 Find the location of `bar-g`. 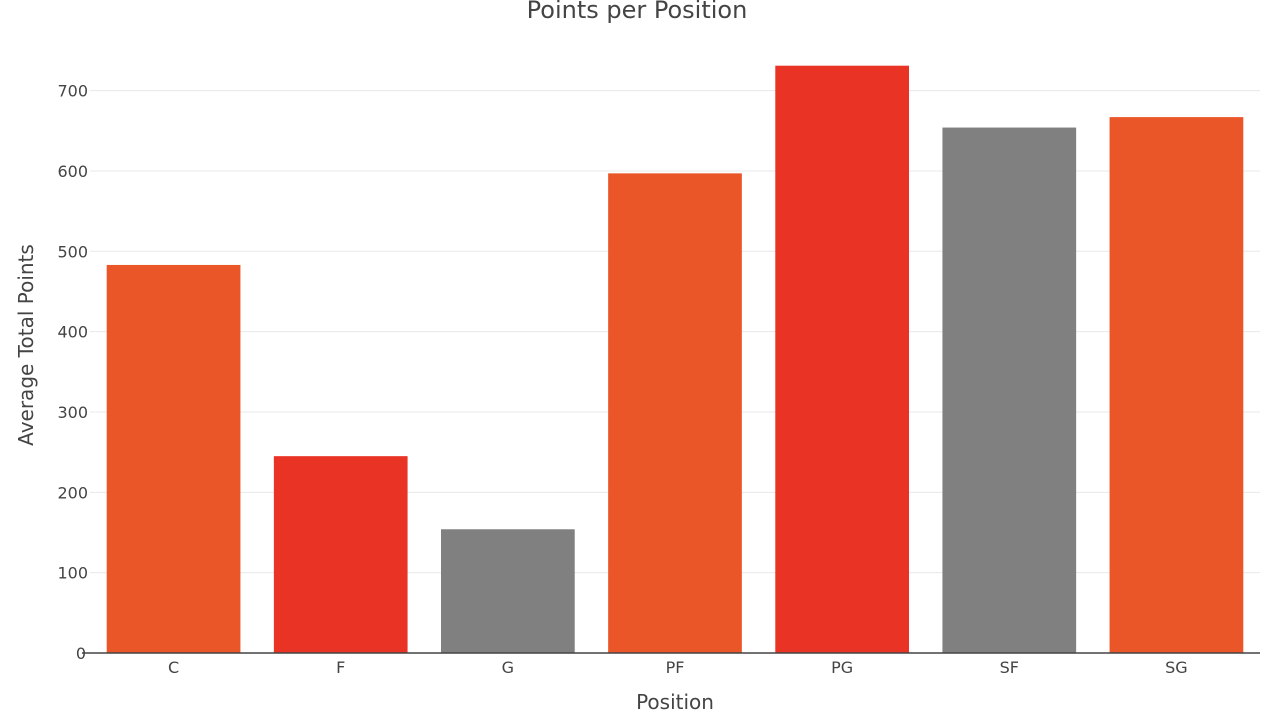

bar-g is located at coordinates (508, 591).